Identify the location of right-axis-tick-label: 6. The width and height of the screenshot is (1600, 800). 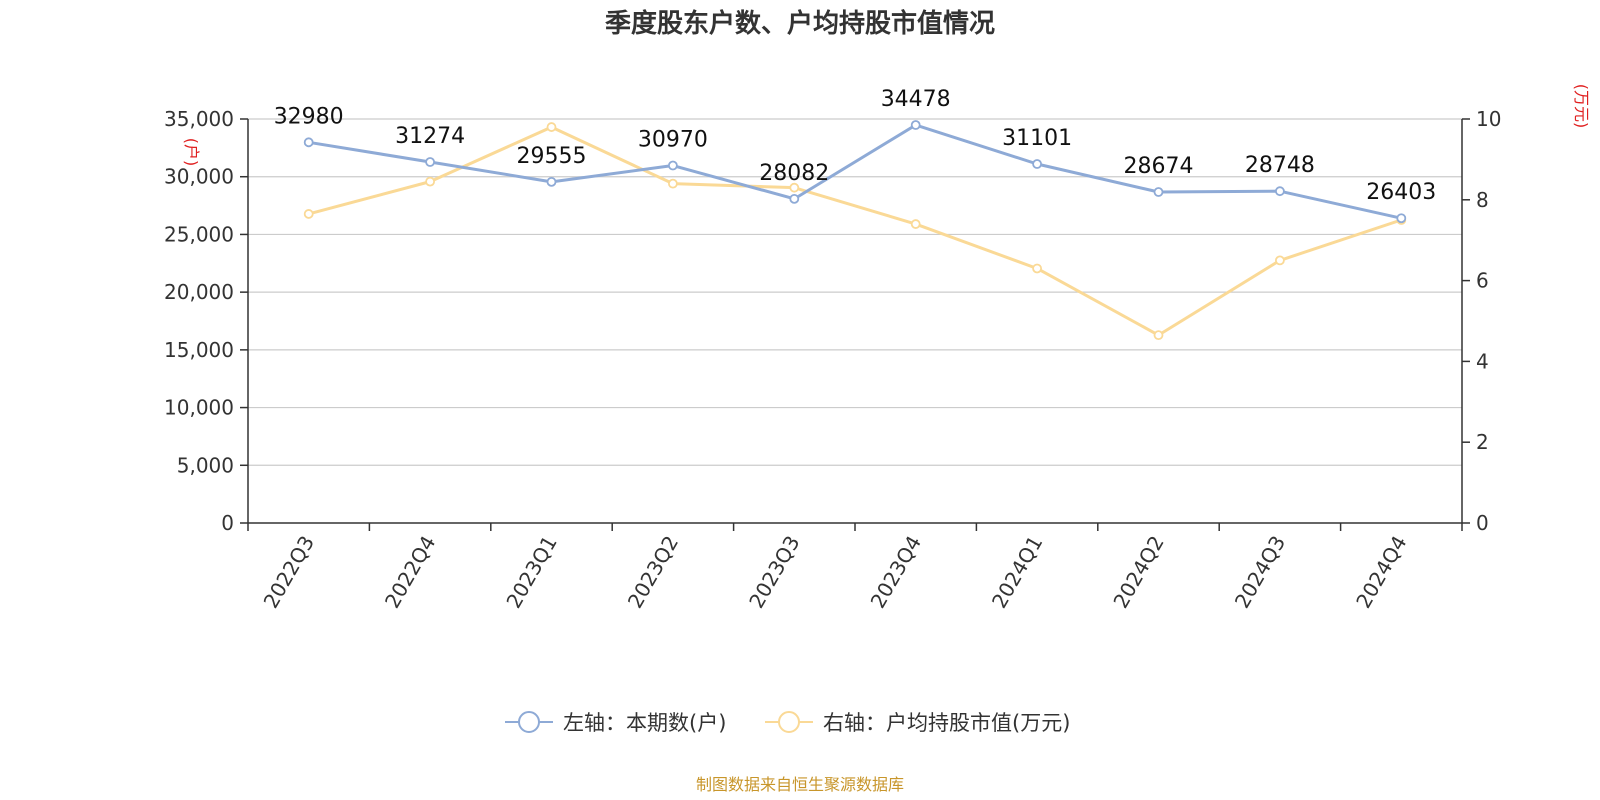
(1482, 281).